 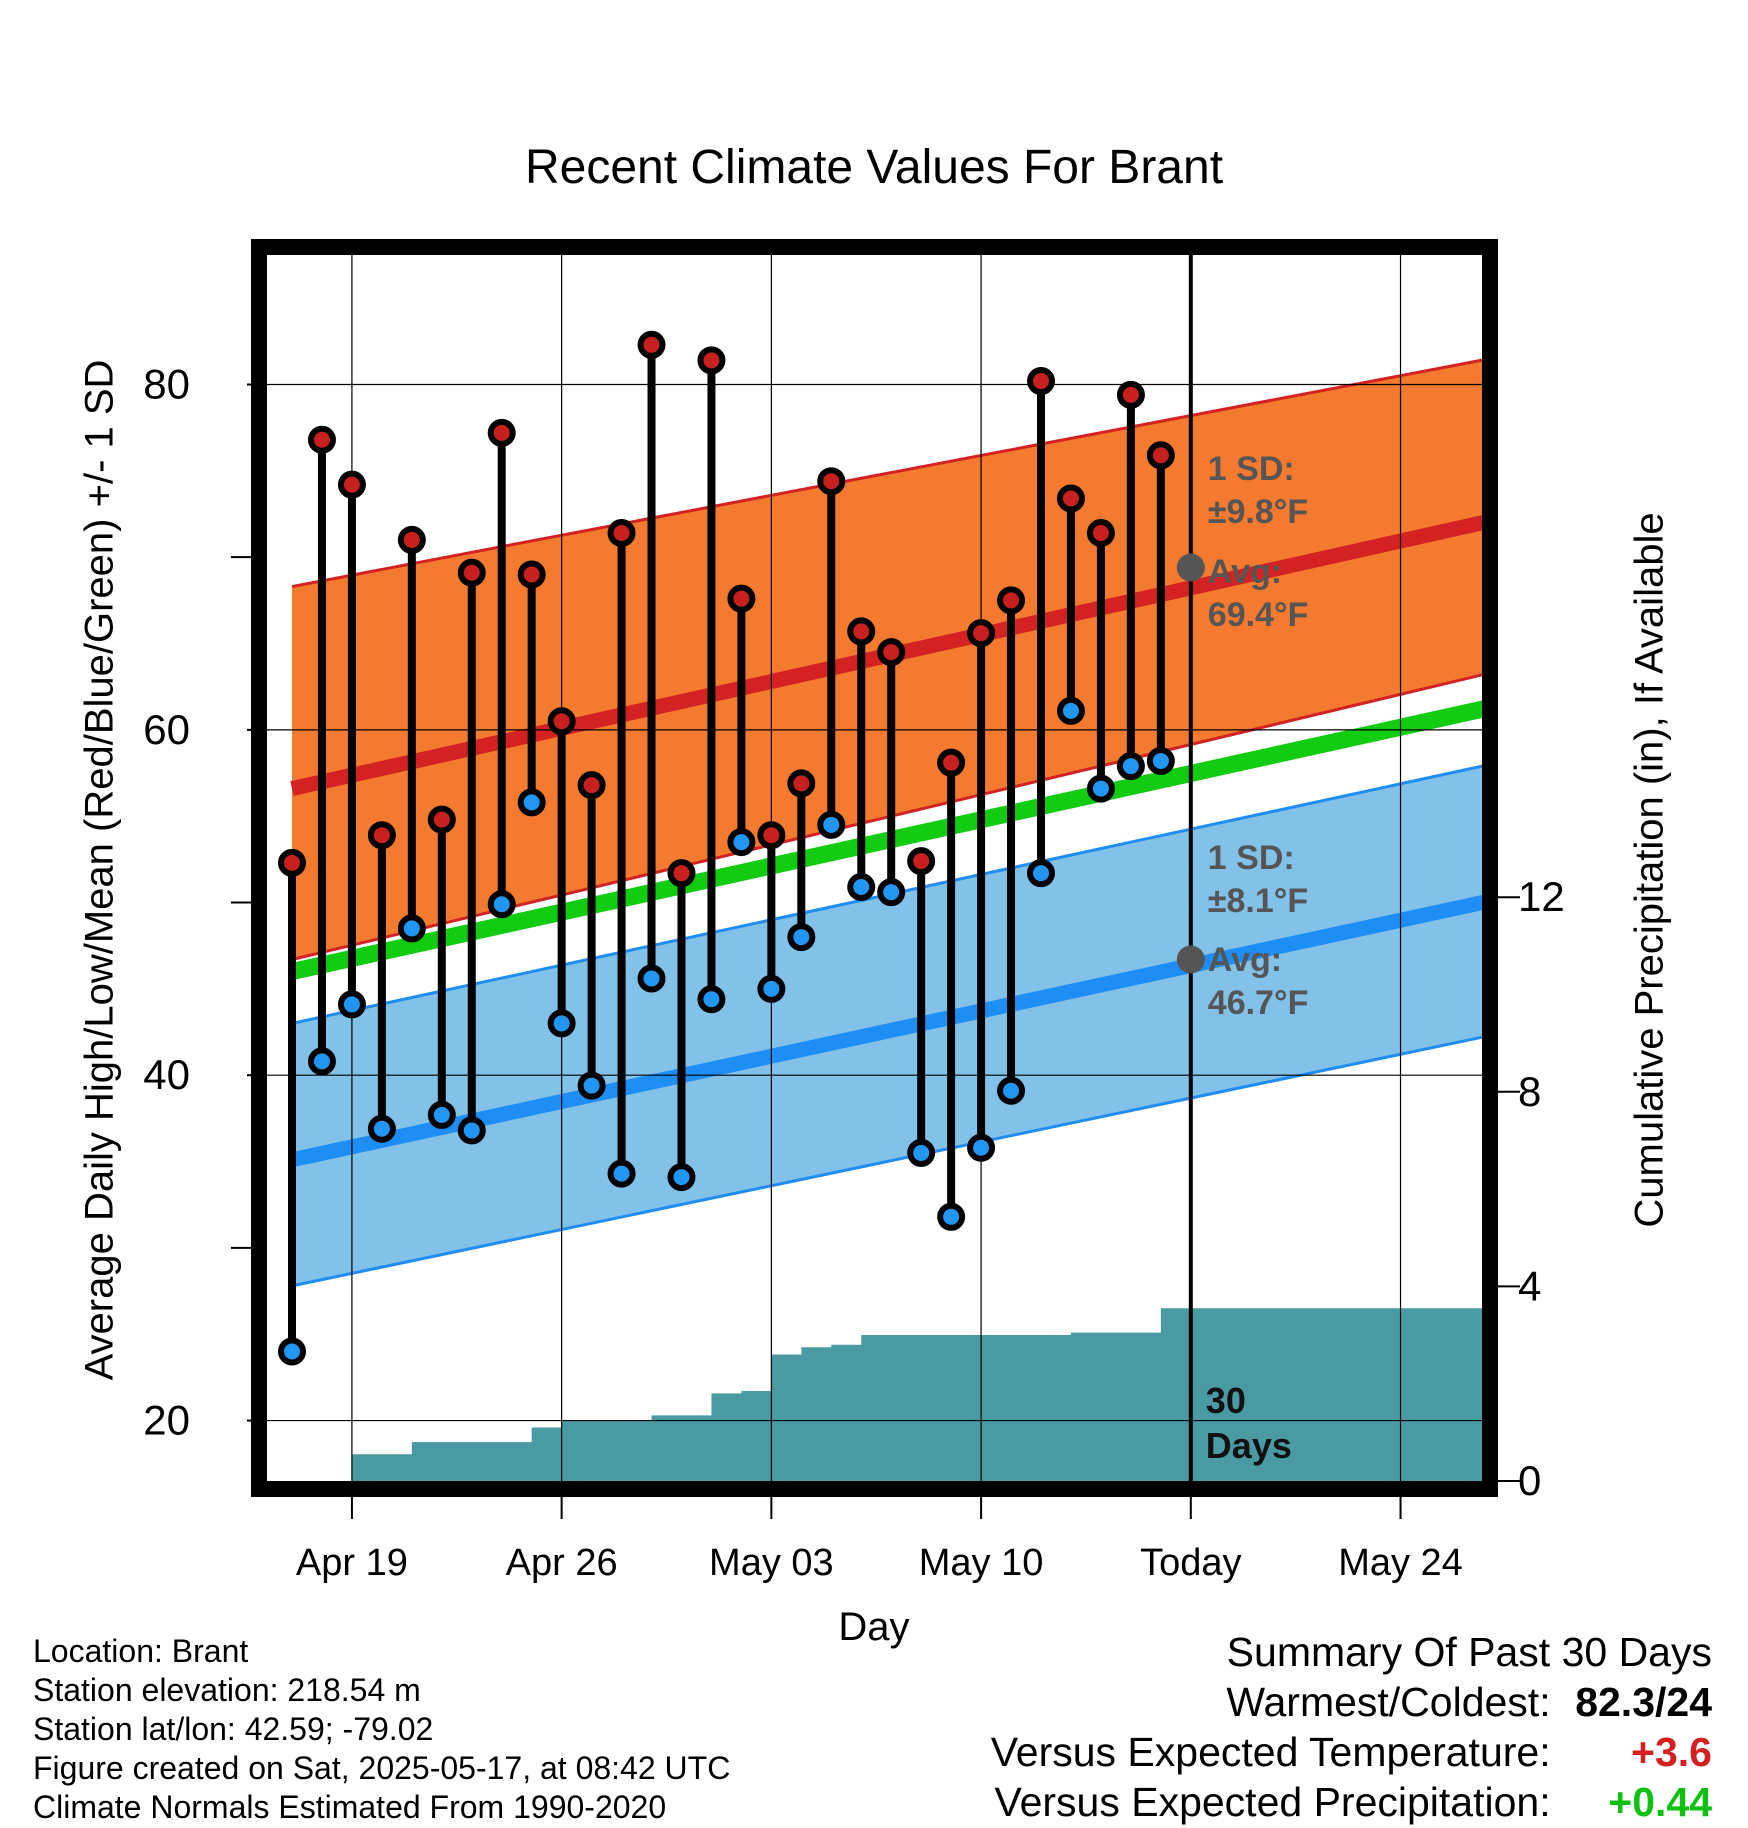 I want to click on y-tick-label-left: 20, so click(x=166, y=1420).